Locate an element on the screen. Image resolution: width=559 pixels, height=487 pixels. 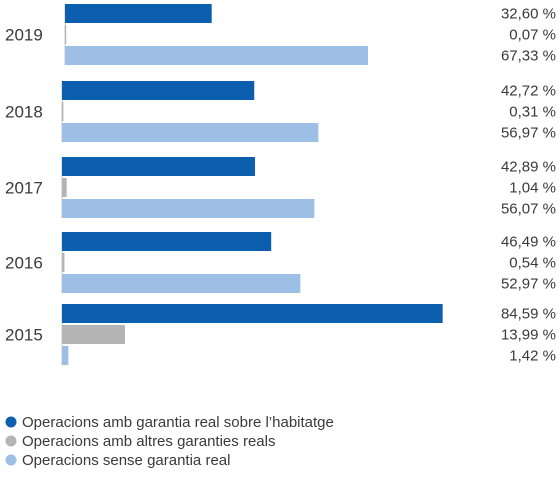
category-group-2018: 42,72 % 0,31 % 56,97 % 2018 is located at coordinates (280, 111).